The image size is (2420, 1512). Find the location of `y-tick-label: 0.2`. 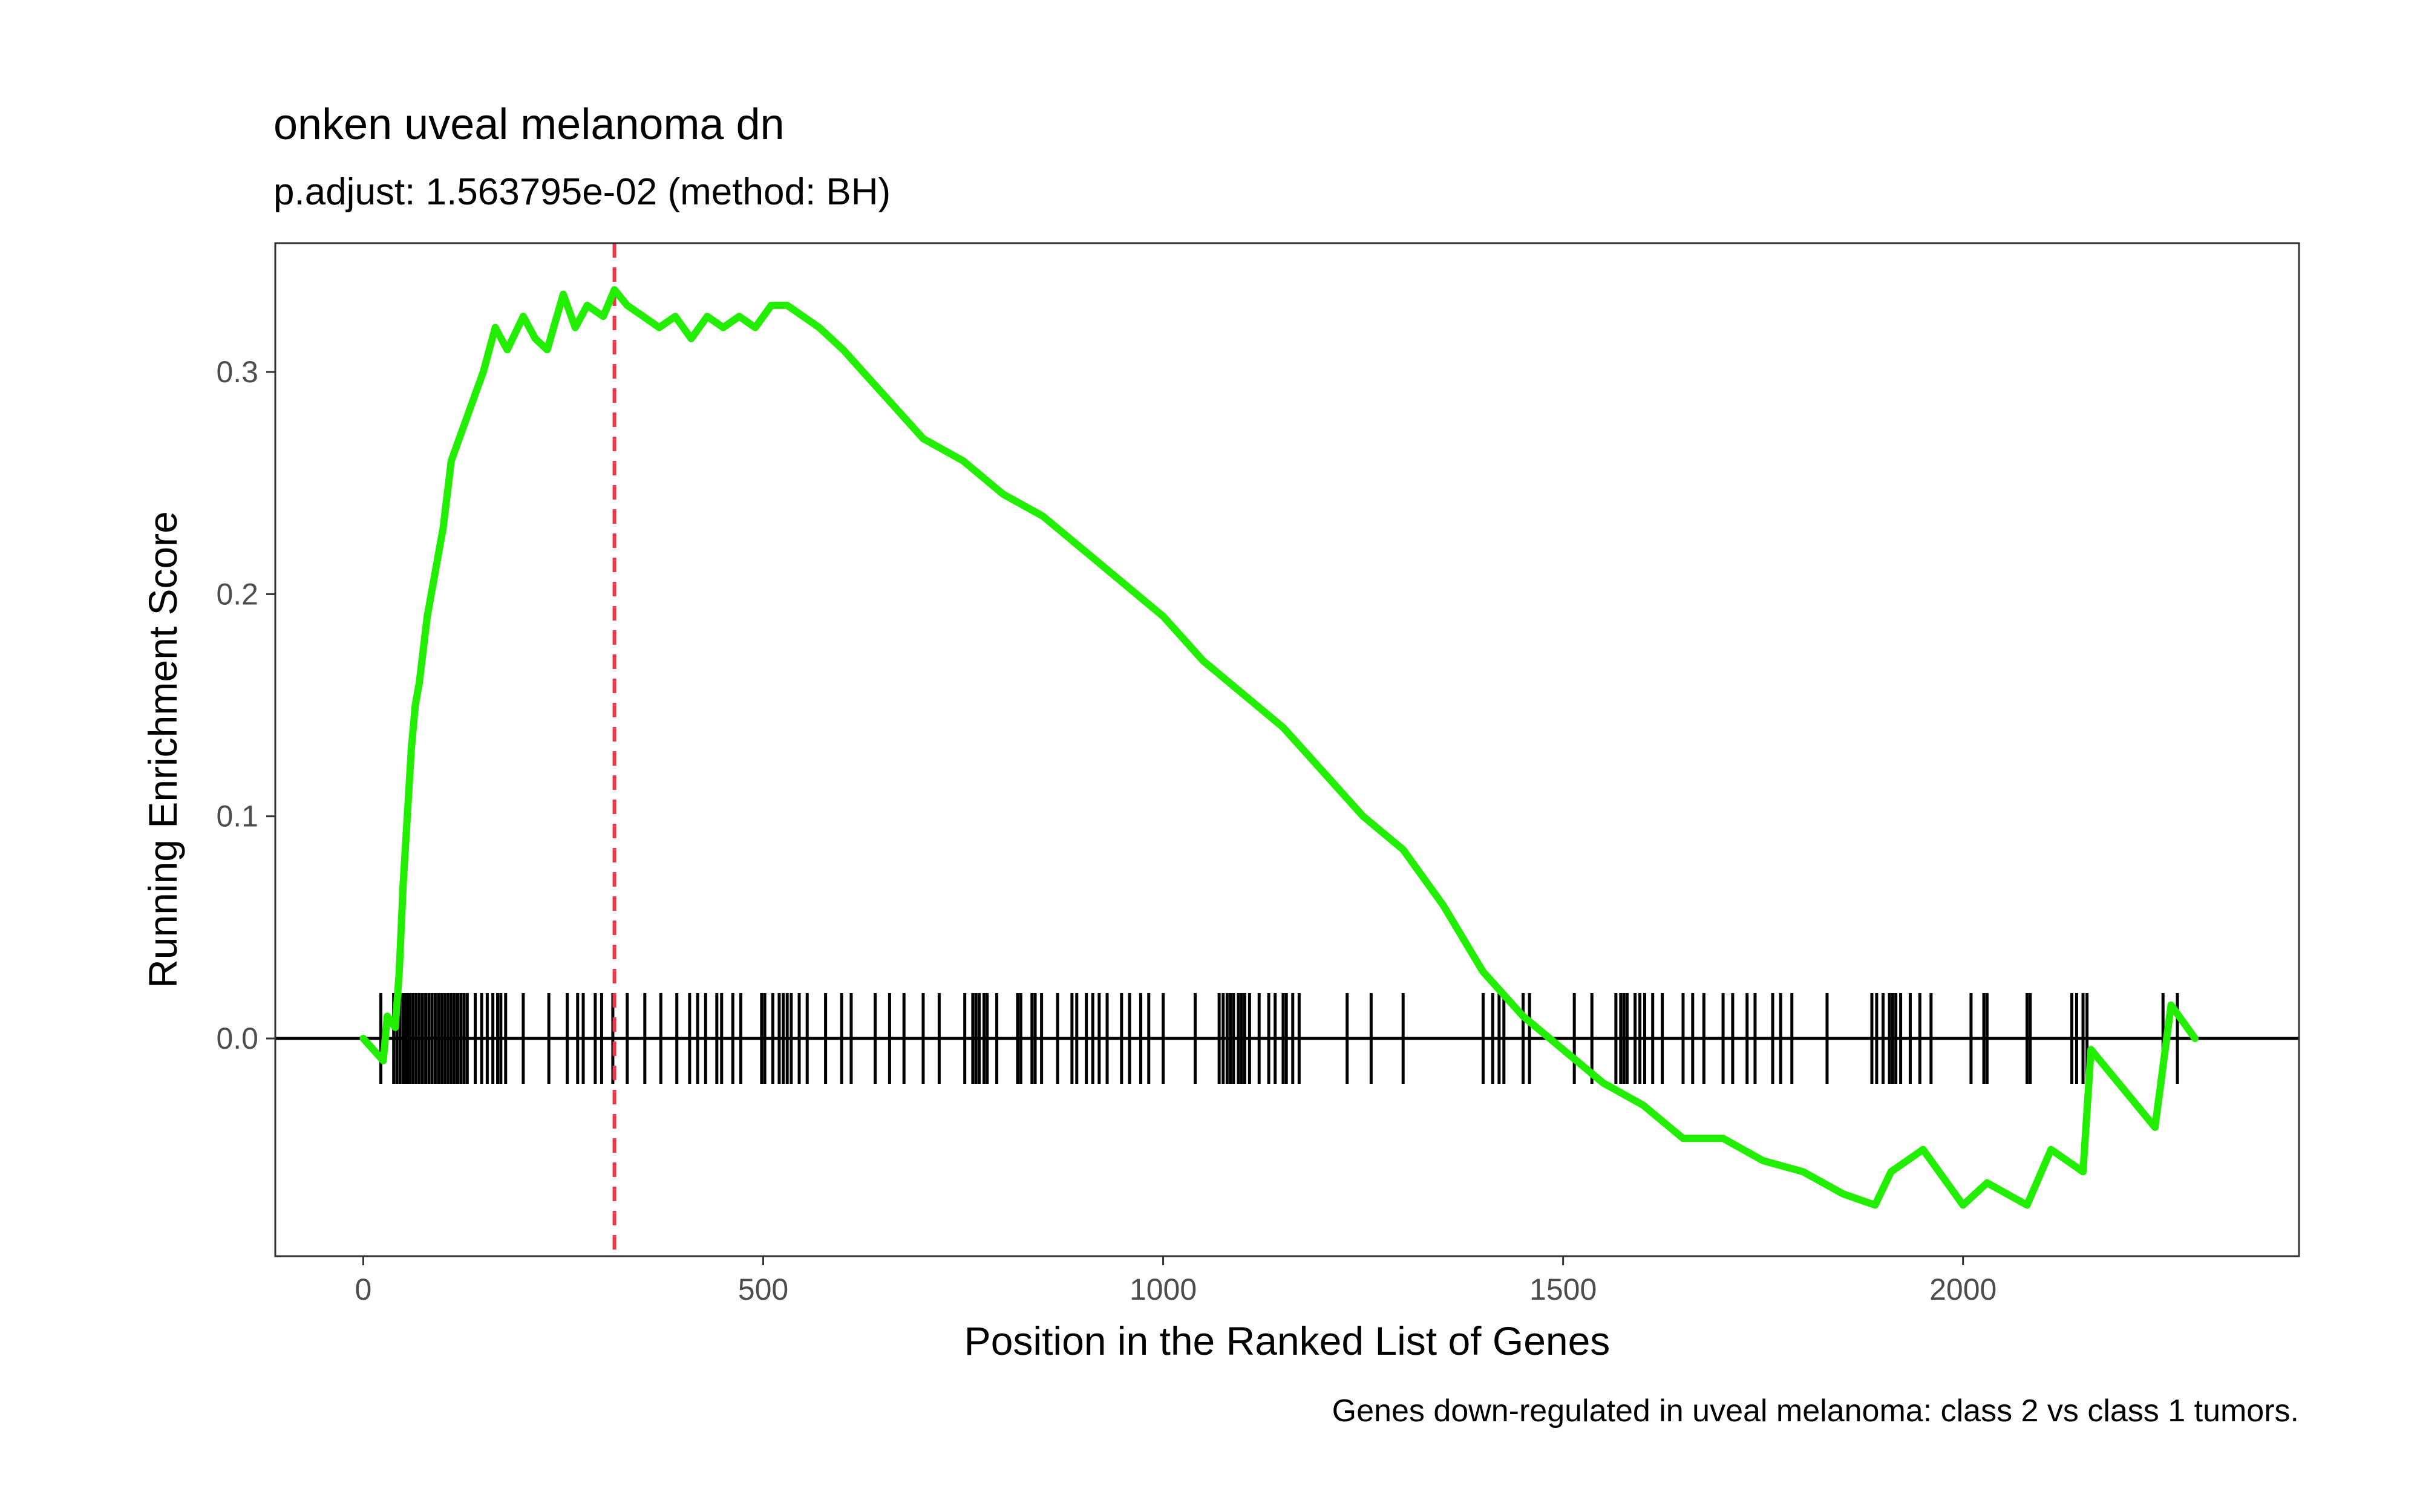

y-tick-label: 0.2 is located at coordinates (237, 594).